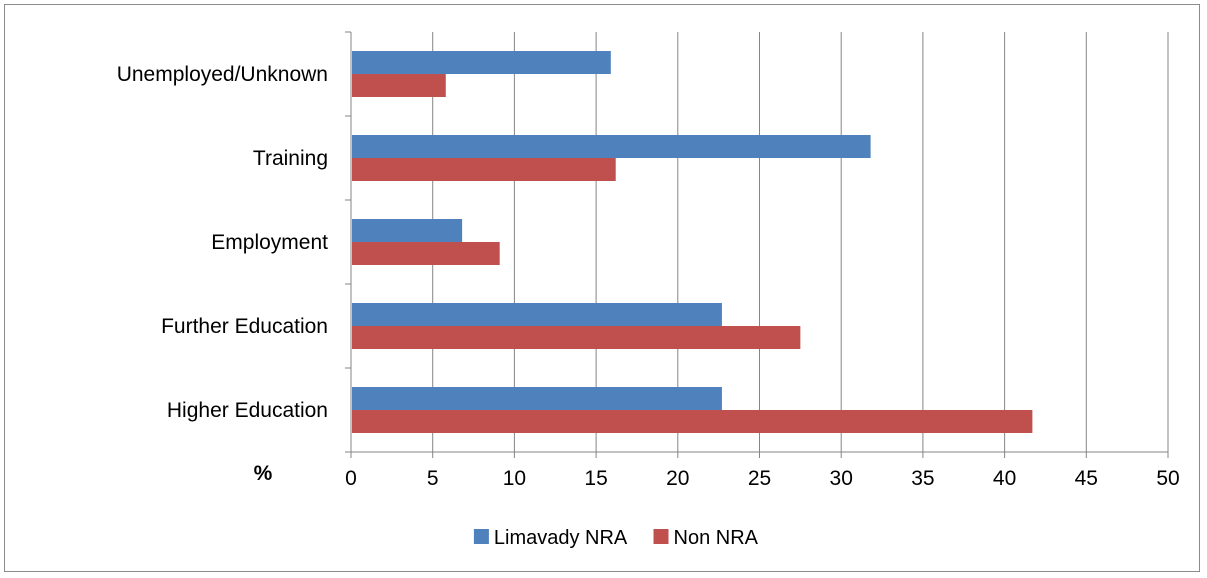 This screenshot has width=1207, height=578. Describe the element at coordinates (263, 473) in the screenshot. I see `x-axis-unit-label: %` at that location.